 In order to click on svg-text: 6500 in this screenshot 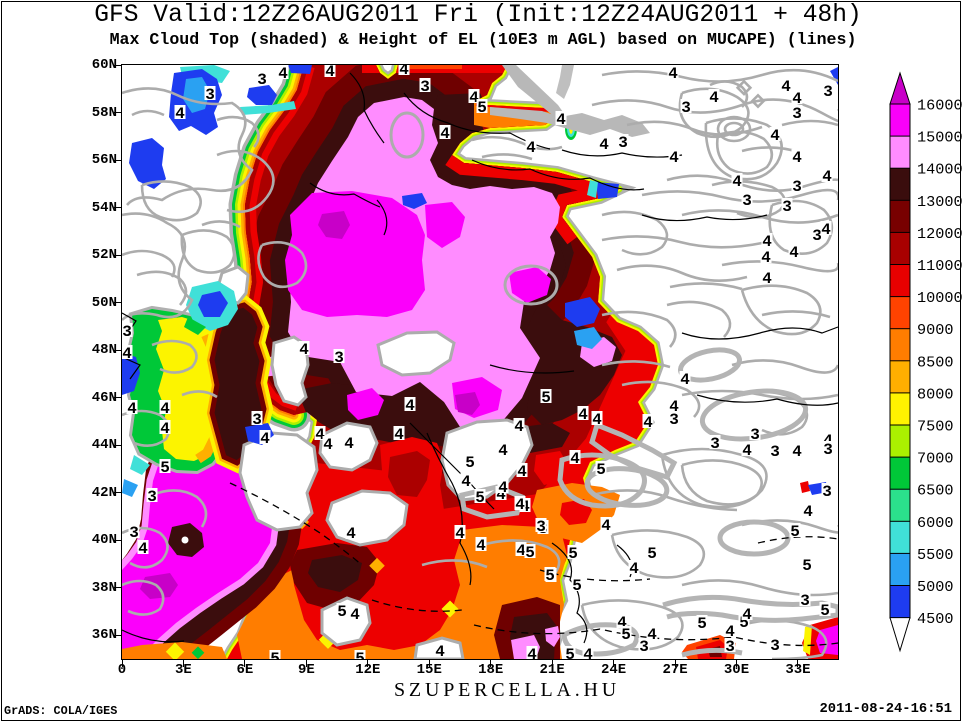, I will do `click(935, 491)`.